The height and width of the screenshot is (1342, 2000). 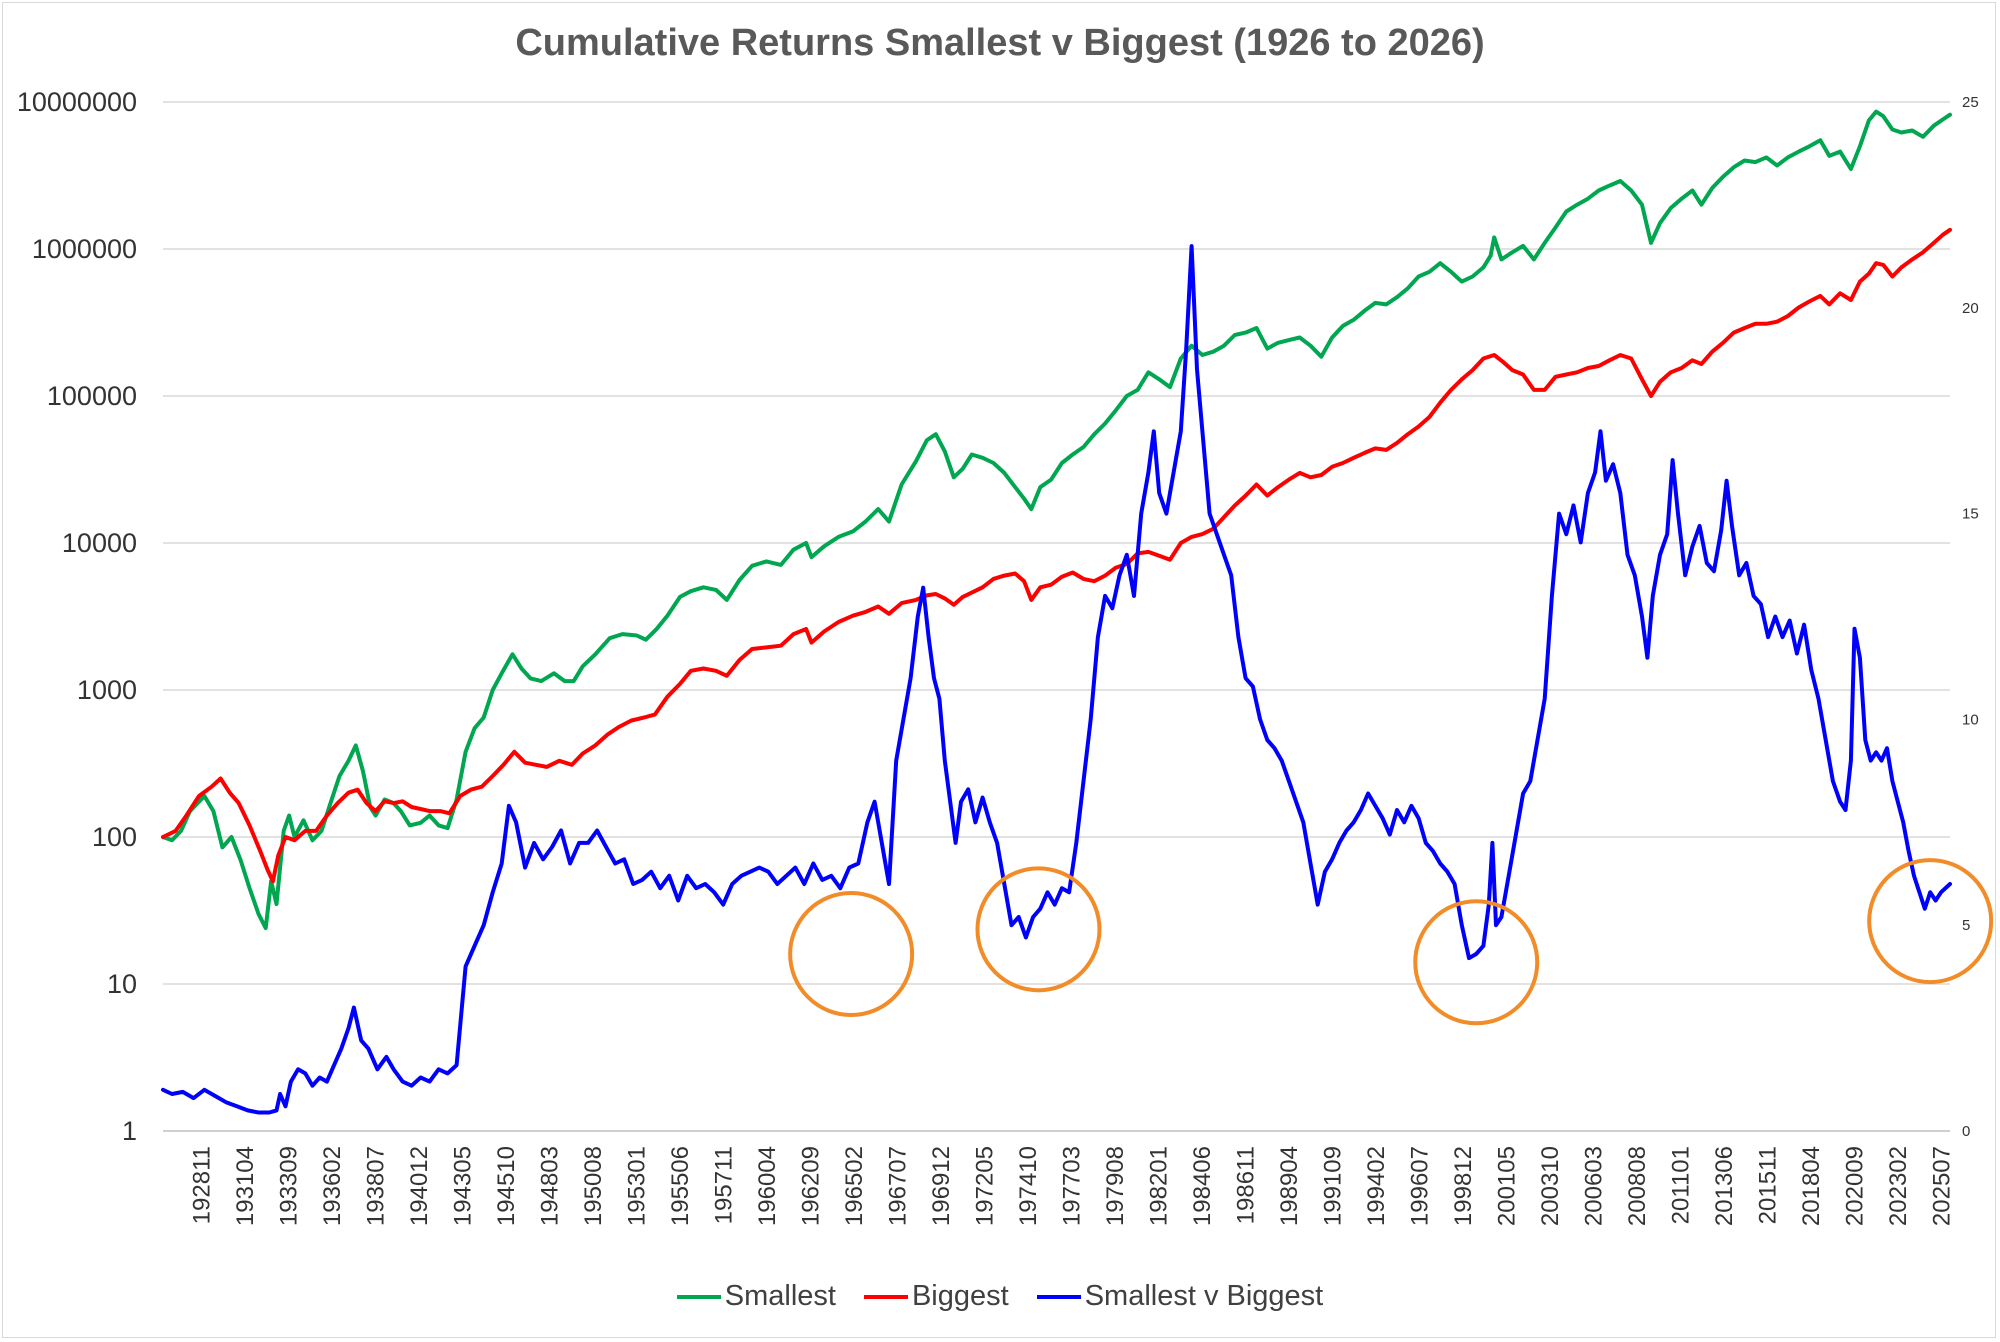 I want to click on x-tick-label: 193309, so click(x=289, y=1186).